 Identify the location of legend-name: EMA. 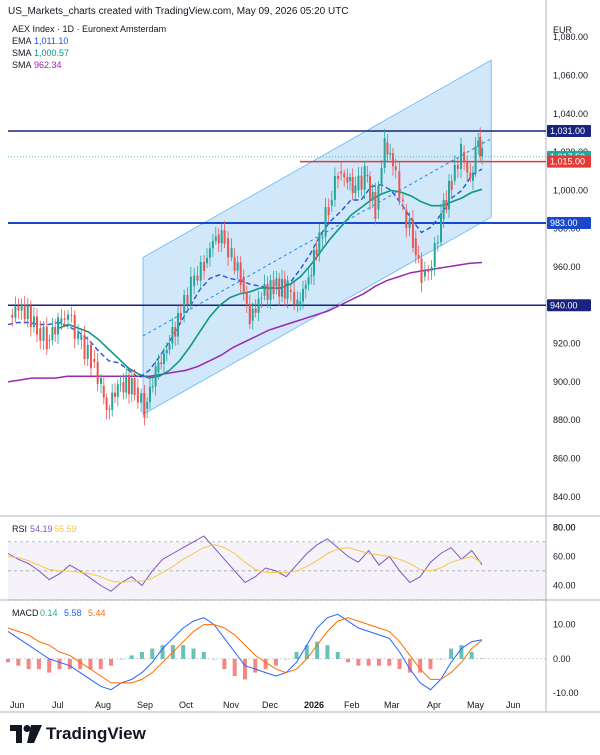
(22, 41).